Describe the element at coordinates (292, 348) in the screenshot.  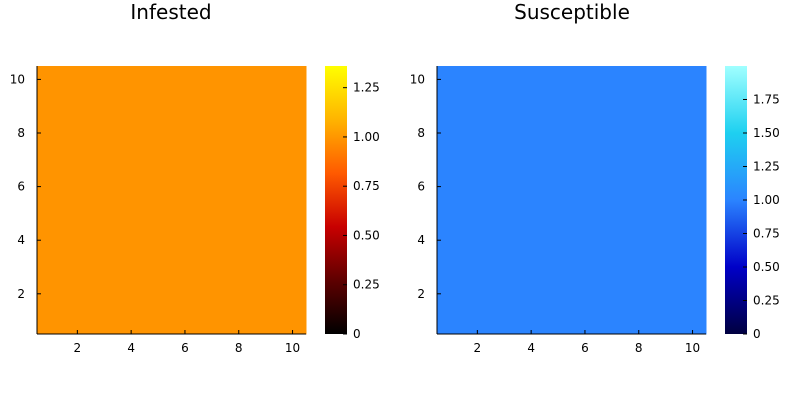
I see `x-tick-label: 10` at that location.